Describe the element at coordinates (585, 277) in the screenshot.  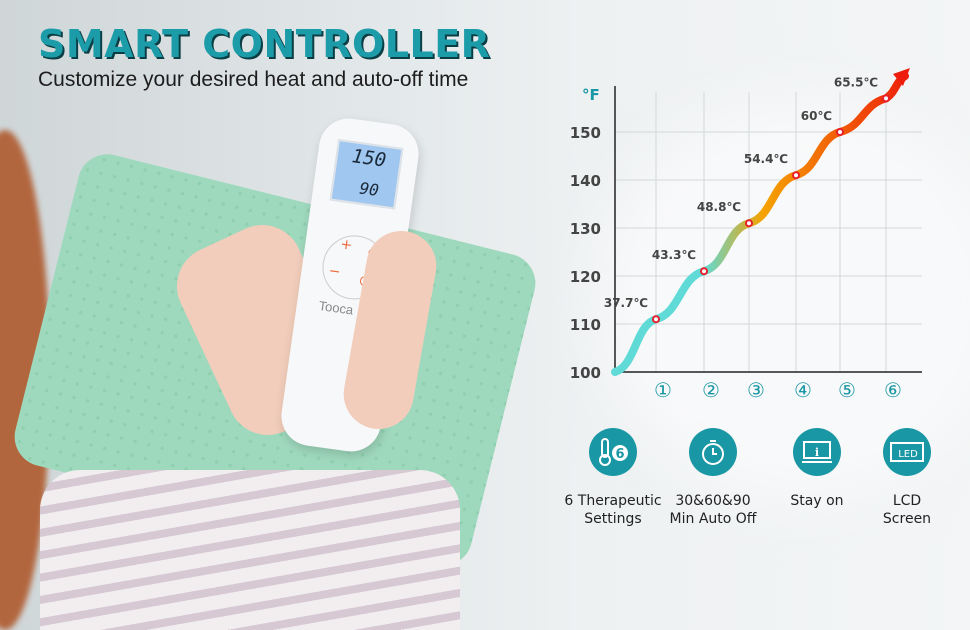
I see `y-tick-label: 120` at that location.